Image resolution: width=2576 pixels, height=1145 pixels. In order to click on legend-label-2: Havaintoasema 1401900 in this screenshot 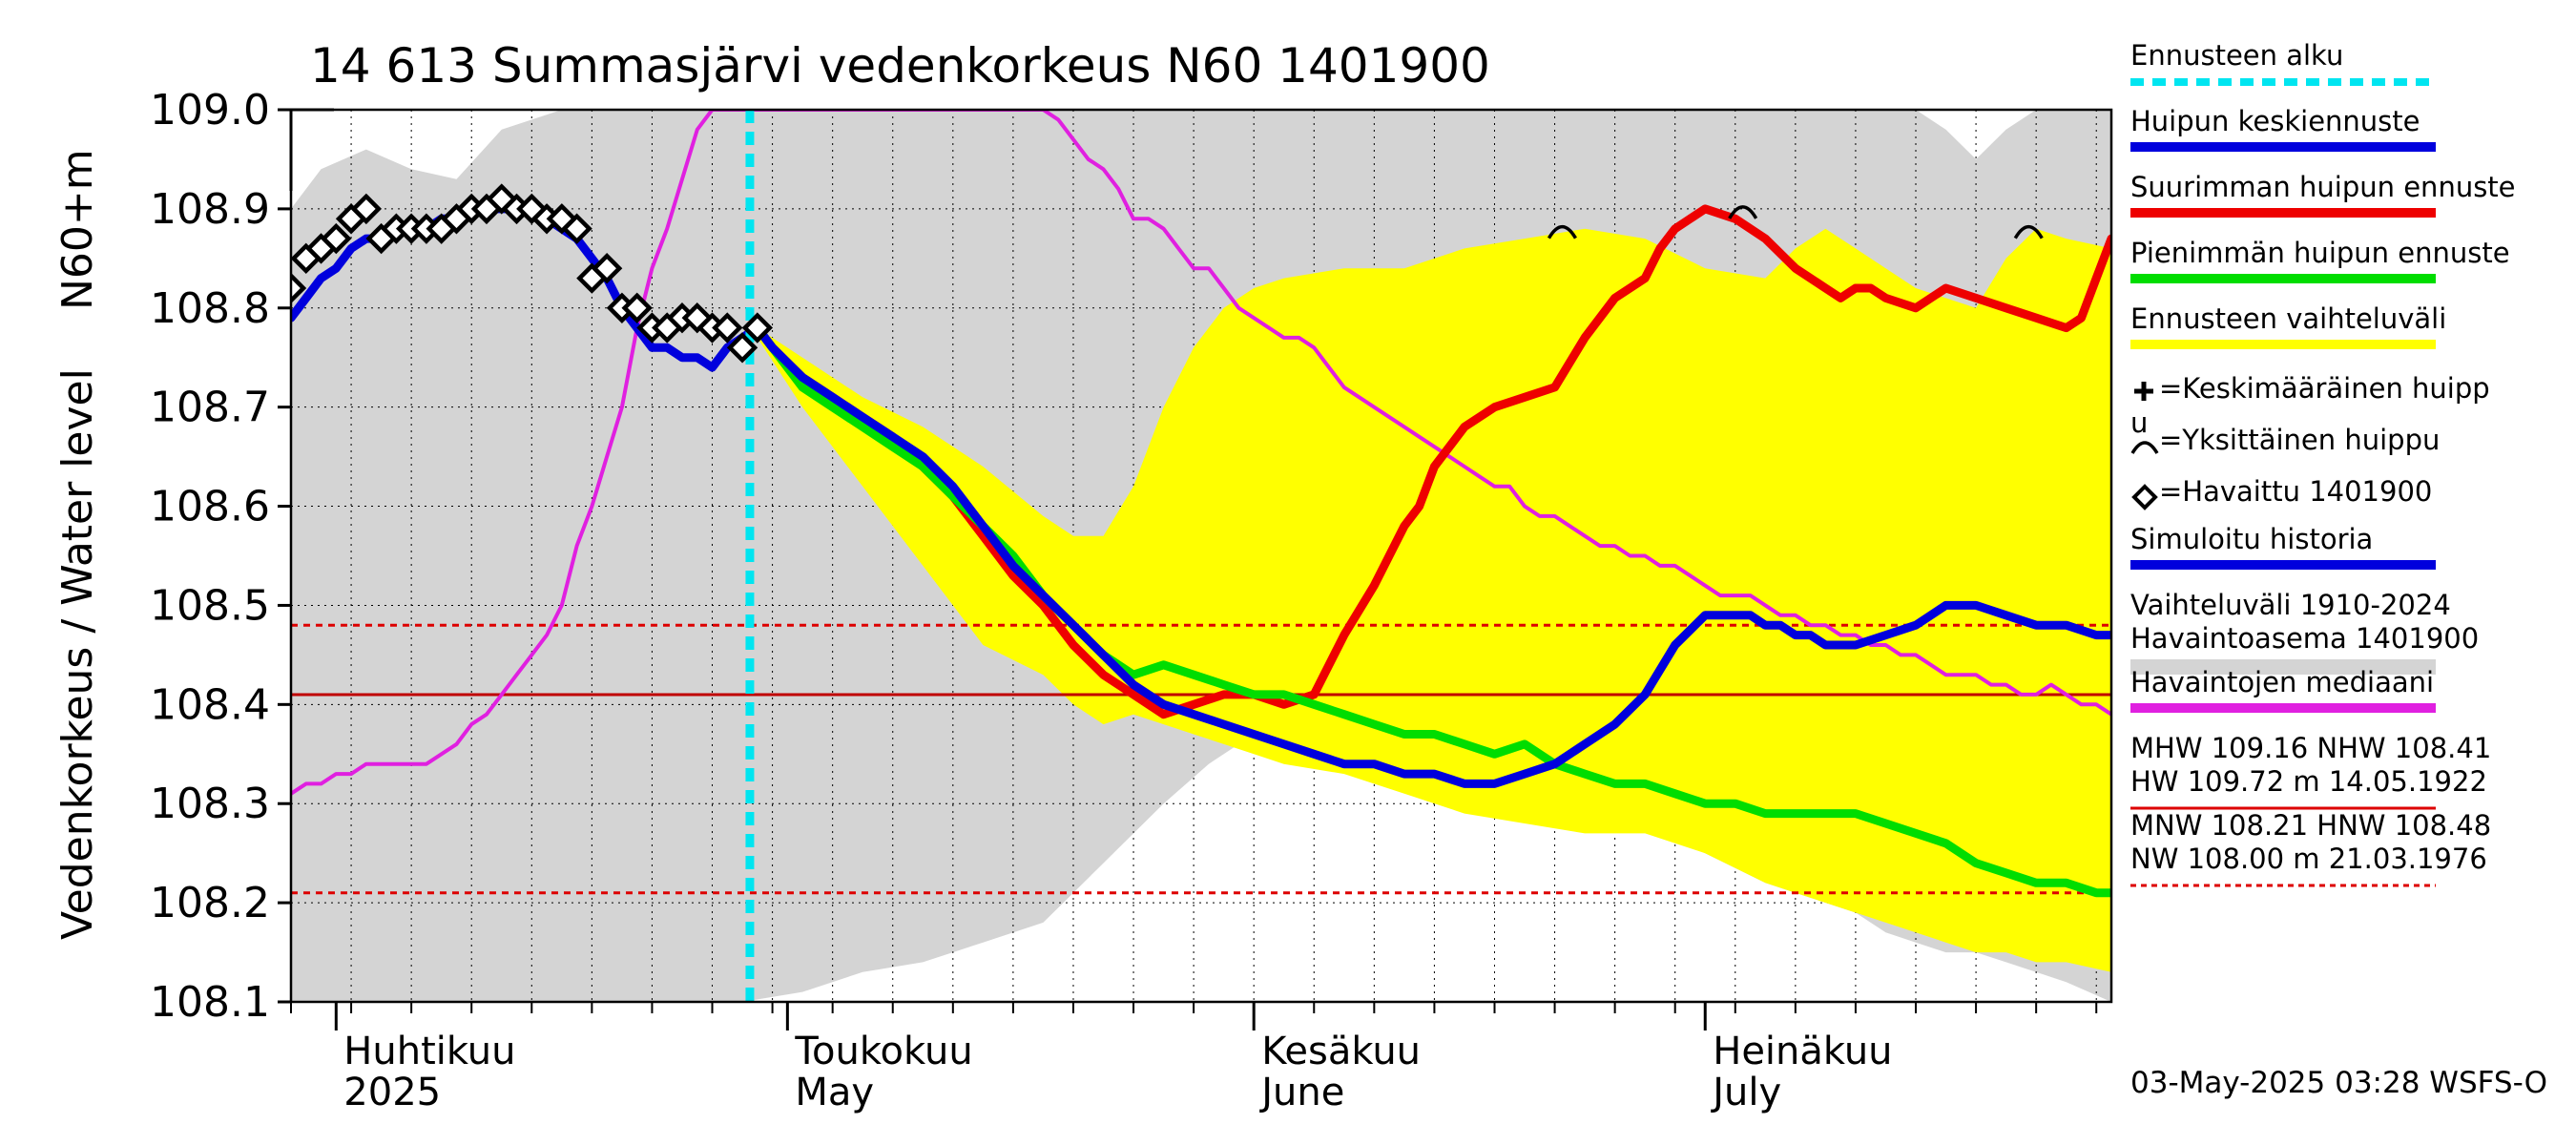, I will do `click(2304, 639)`.